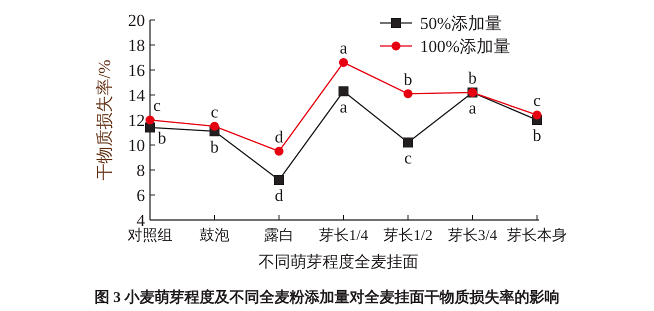 The width and height of the screenshot is (654, 311). Describe the element at coordinates (104, 120) in the screenshot. I see `y-axis-title: 干物质损失率/%` at that location.